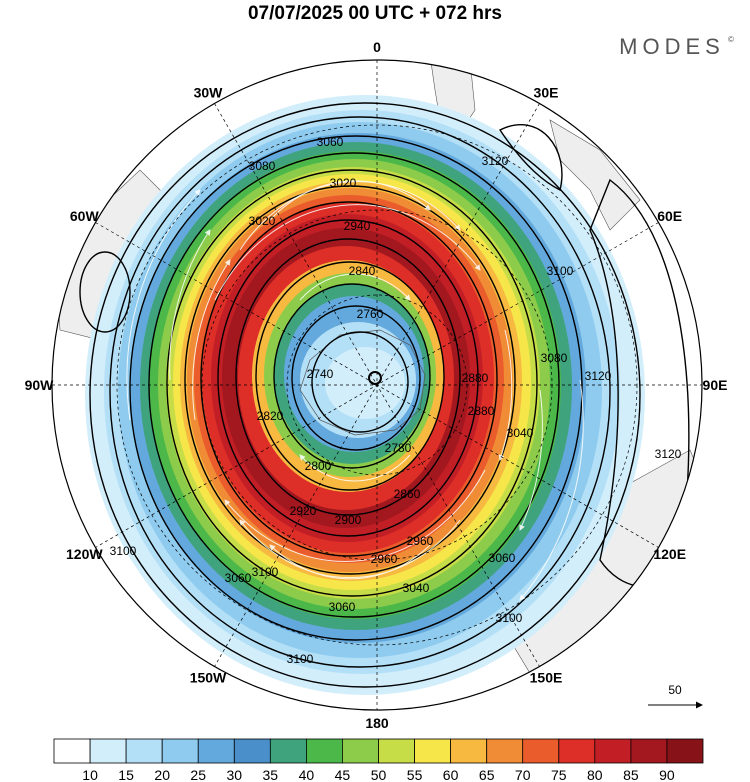 This screenshot has height=782, width=750. Describe the element at coordinates (398, 448) in the screenshot. I see `contour-label: 2780` at that location.